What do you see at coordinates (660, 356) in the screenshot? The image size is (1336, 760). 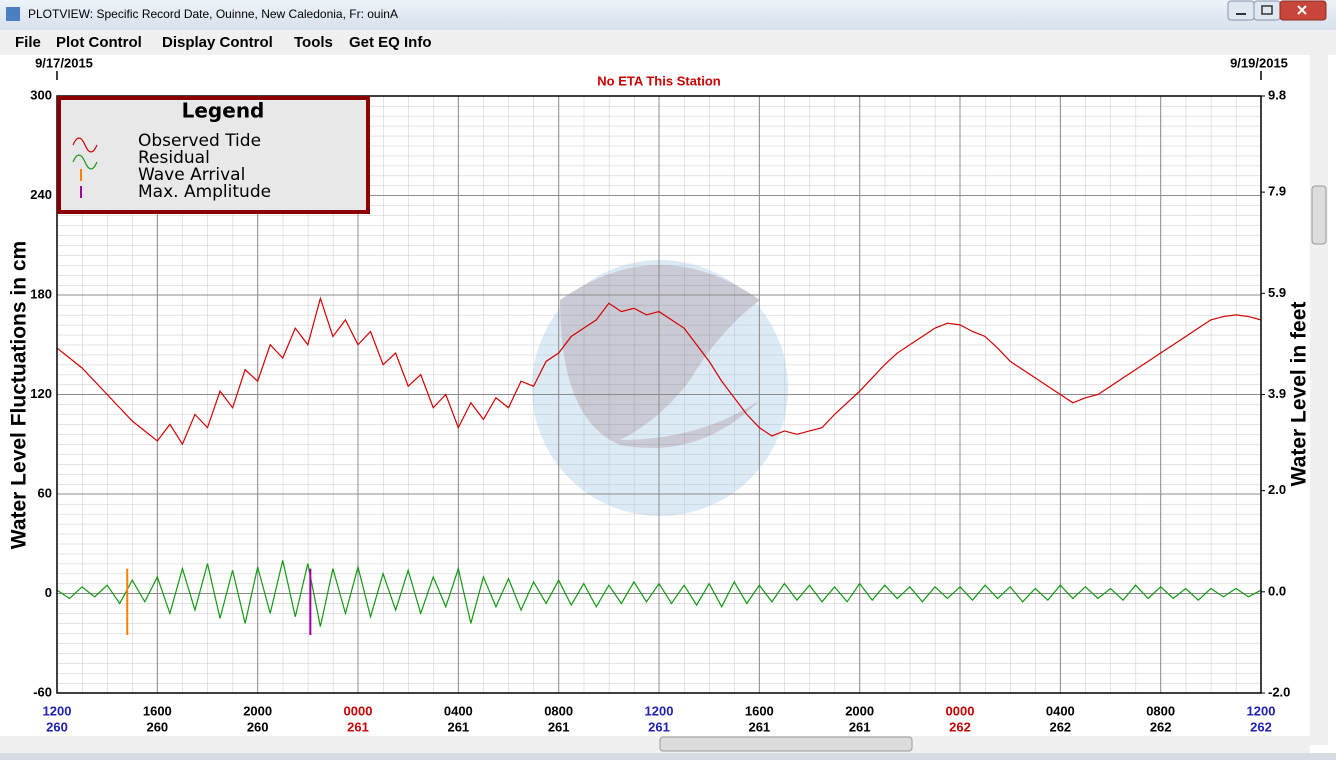 I see `watermark-bird` at bounding box center [660, 356].